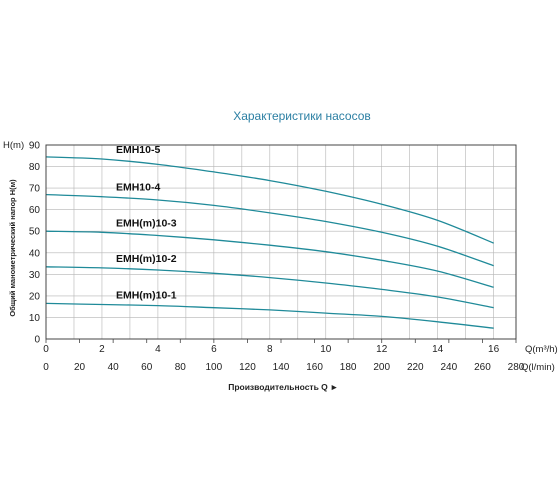 This screenshot has height=504, width=560. Describe the element at coordinates (314, 367) in the screenshot. I see `x-tick-label-lmin: 160` at that location.